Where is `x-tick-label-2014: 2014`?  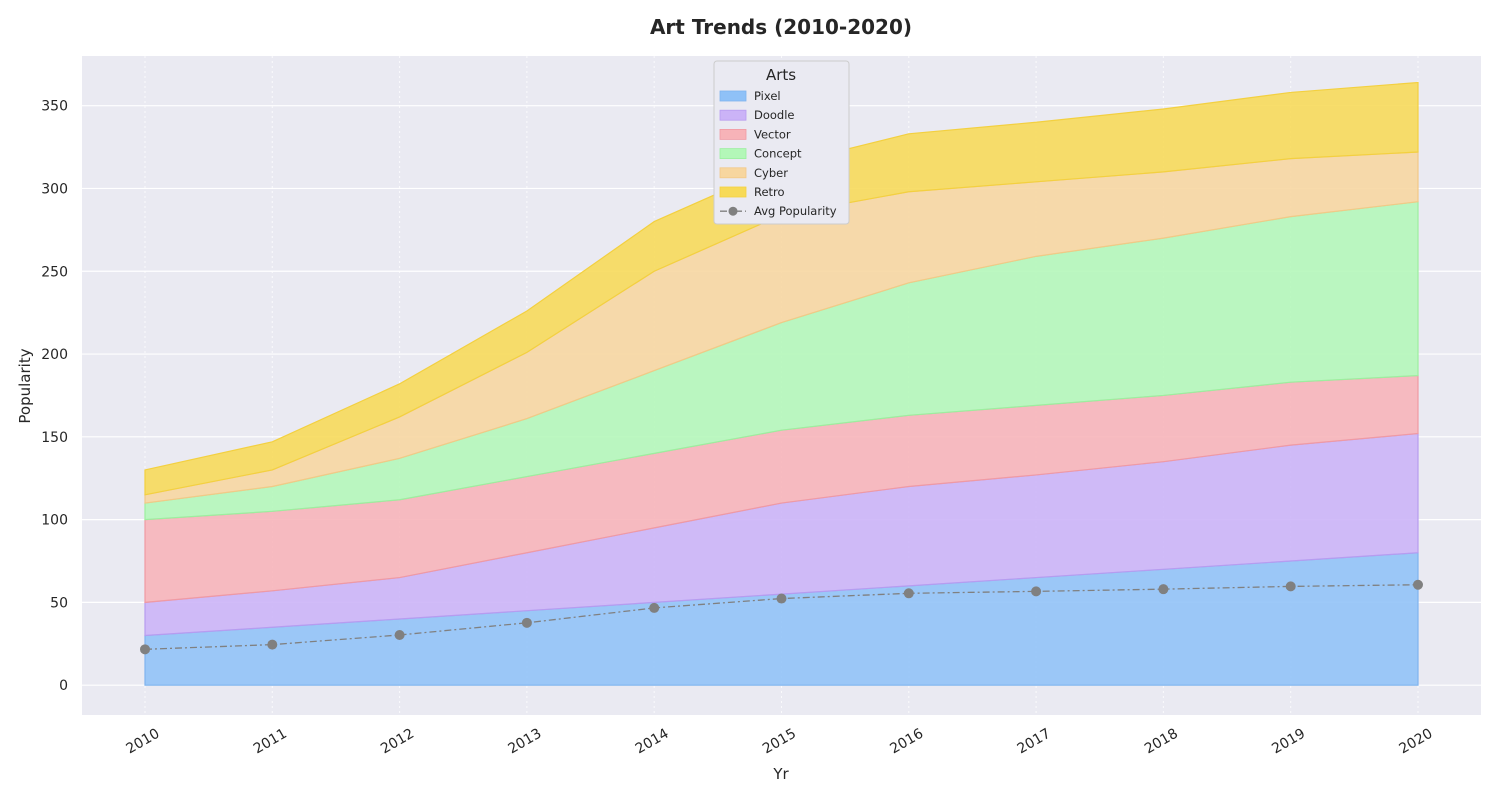 x-tick-label-2014: 2014 is located at coordinates (652, 742).